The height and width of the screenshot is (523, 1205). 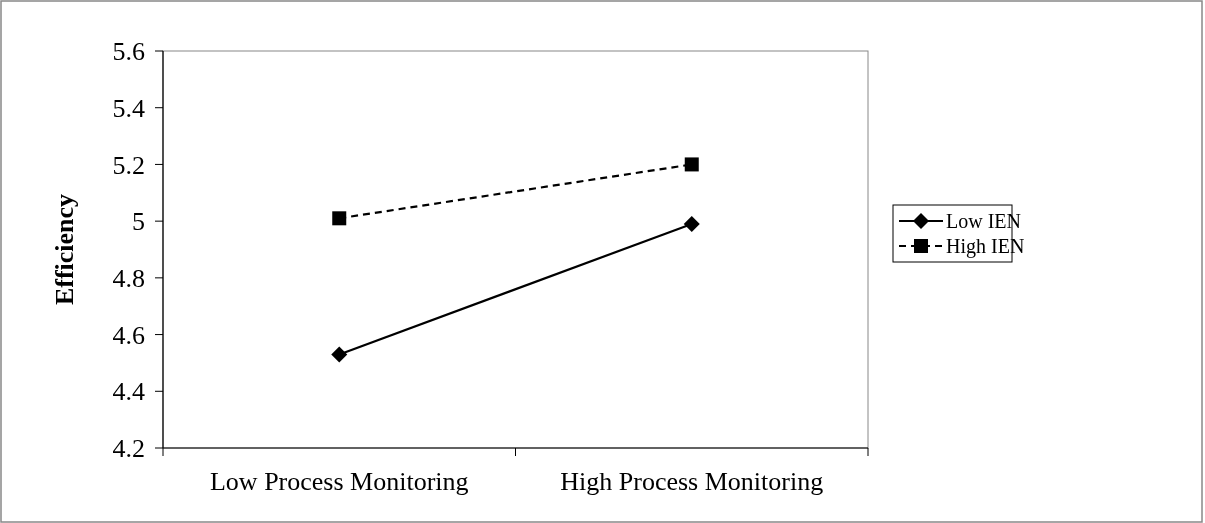 I want to click on y-tick-label: 4.2, so click(x=128, y=449).